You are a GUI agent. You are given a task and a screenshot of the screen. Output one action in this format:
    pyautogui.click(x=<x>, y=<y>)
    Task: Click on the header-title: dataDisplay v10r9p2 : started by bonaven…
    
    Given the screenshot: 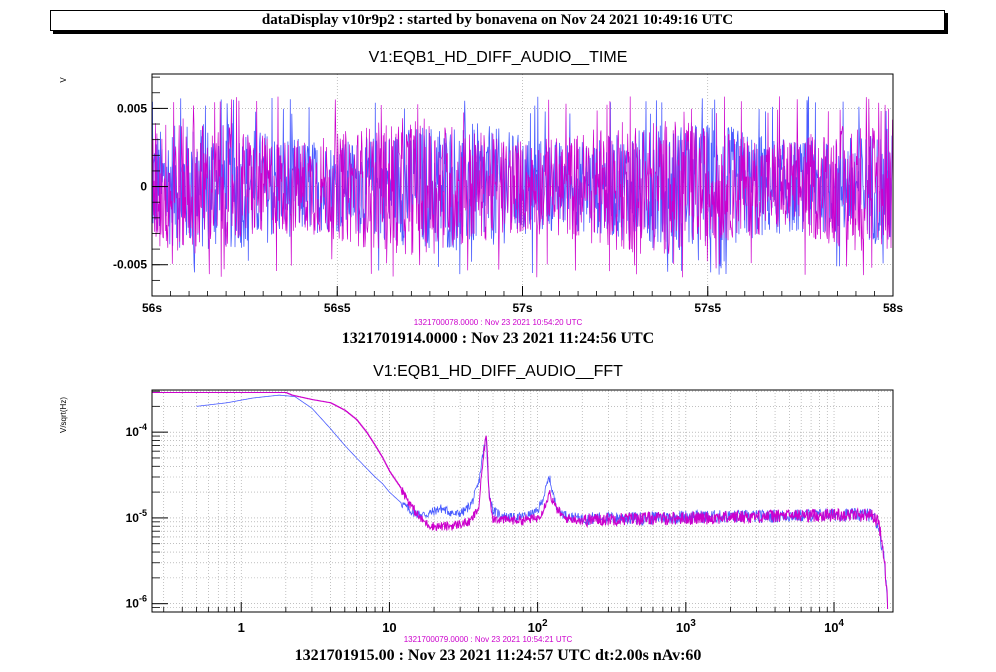 What is the action you would take?
    pyautogui.click(x=497, y=20)
    